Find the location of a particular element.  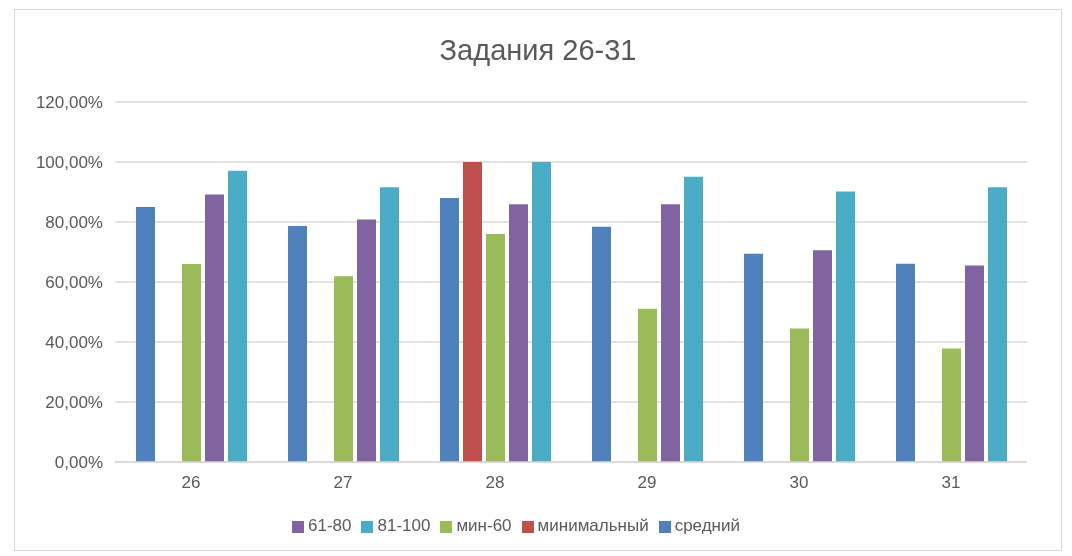

x-tick-label: 27 is located at coordinates (343, 483).